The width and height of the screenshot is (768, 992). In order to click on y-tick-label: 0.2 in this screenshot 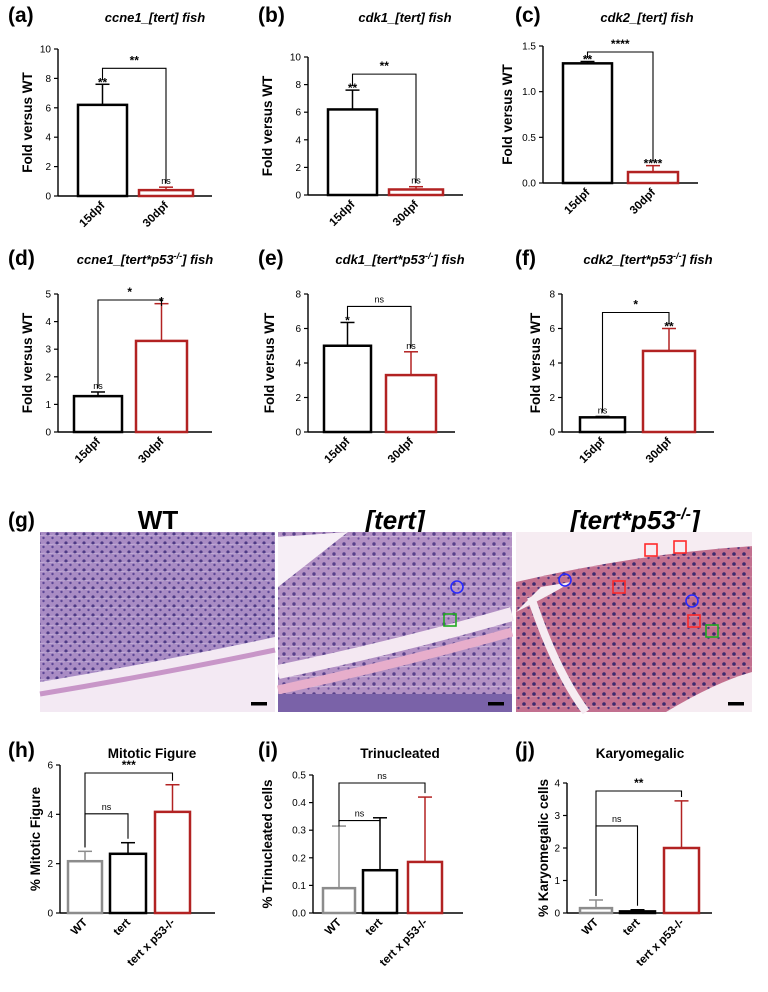, I will do `click(299, 858)`.